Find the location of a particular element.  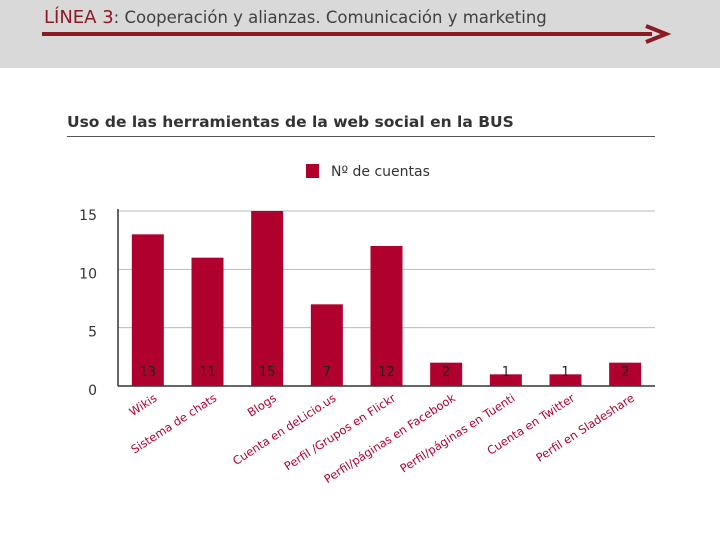

y-tick-label: 0 is located at coordinates (92, 391).